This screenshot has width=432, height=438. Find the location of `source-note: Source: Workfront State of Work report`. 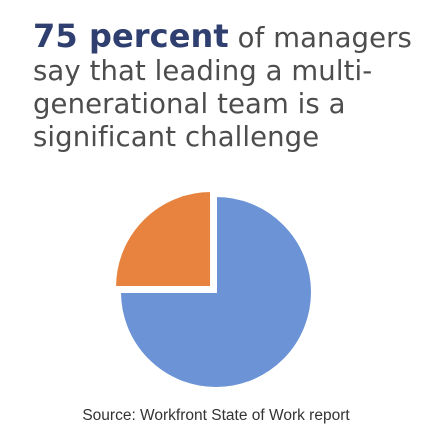

source-note: Source: Workfront State of Work report is located at coordinates (216, 415).